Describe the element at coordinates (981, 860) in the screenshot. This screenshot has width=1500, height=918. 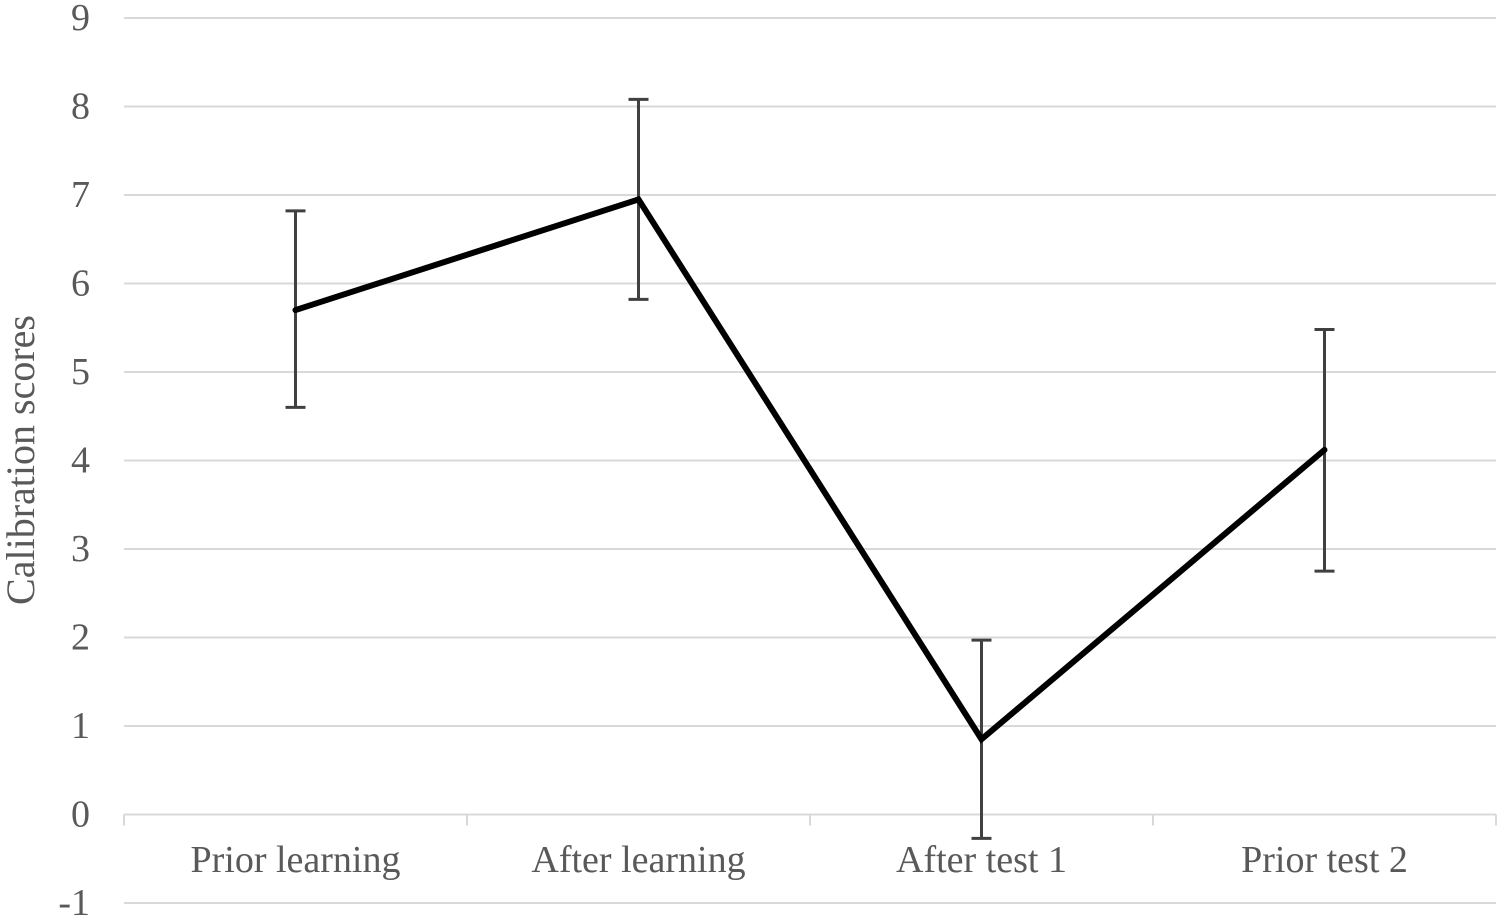
I see `x-category-label: After test 1` at that location.